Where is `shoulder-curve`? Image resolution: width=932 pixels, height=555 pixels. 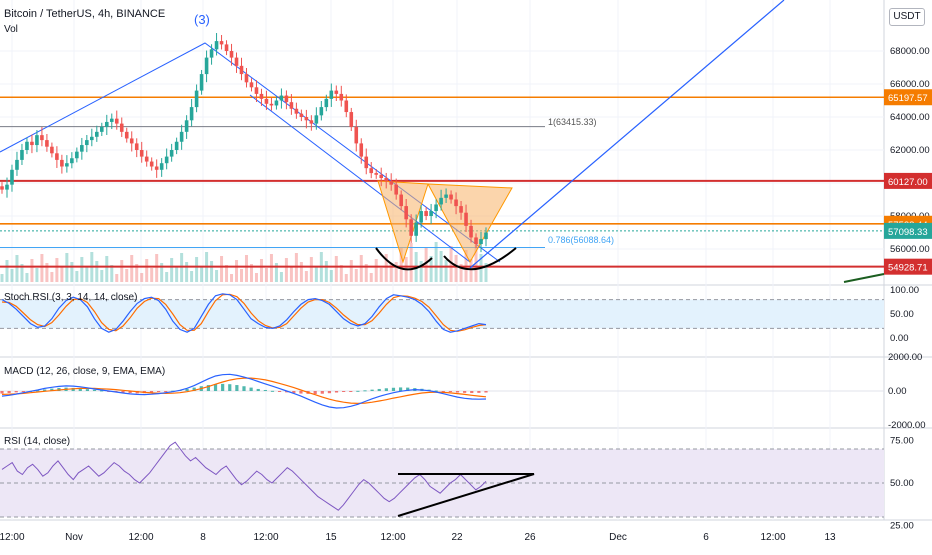
shoulder-curve is located at coordinates (404, 259).